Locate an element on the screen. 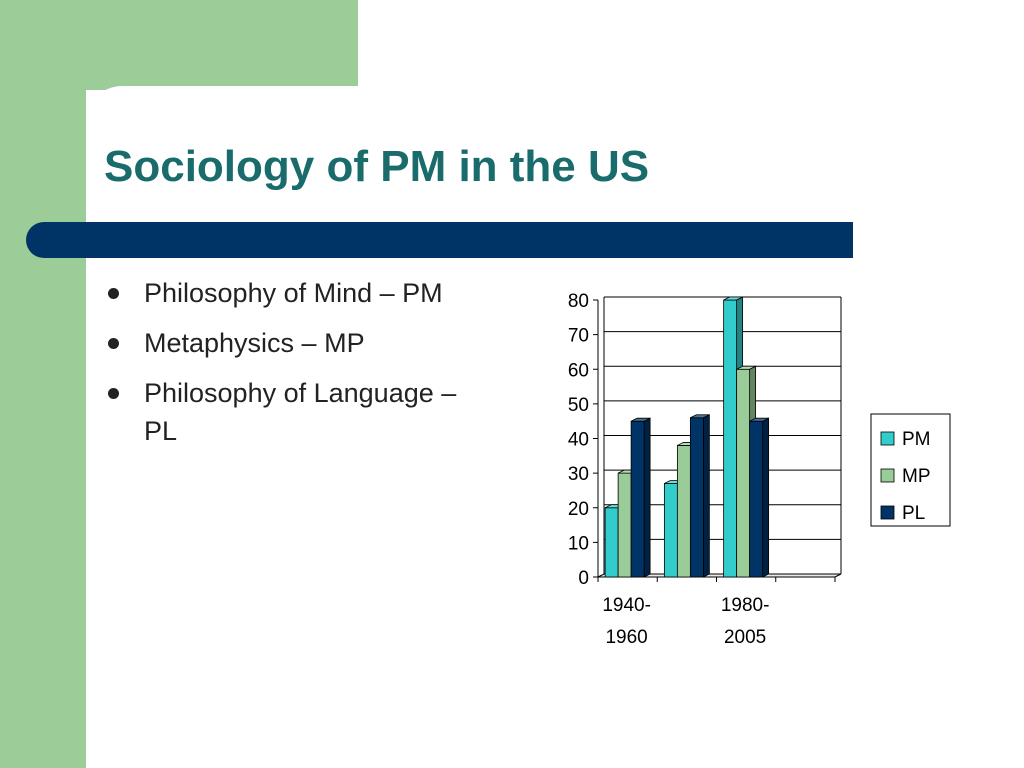 The width and height of the screenshot is (1024, 768). x-tick-label: 2005 is located at coordinates (745, 637).